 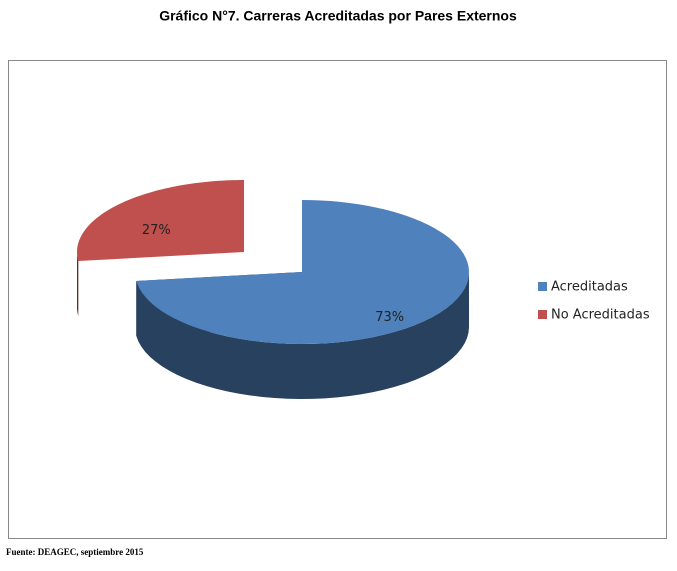 What do you see at coordinates (589, 287) in the screenshot?
I see `legend-label: Acreditadas` at bounding box center [589, 287].